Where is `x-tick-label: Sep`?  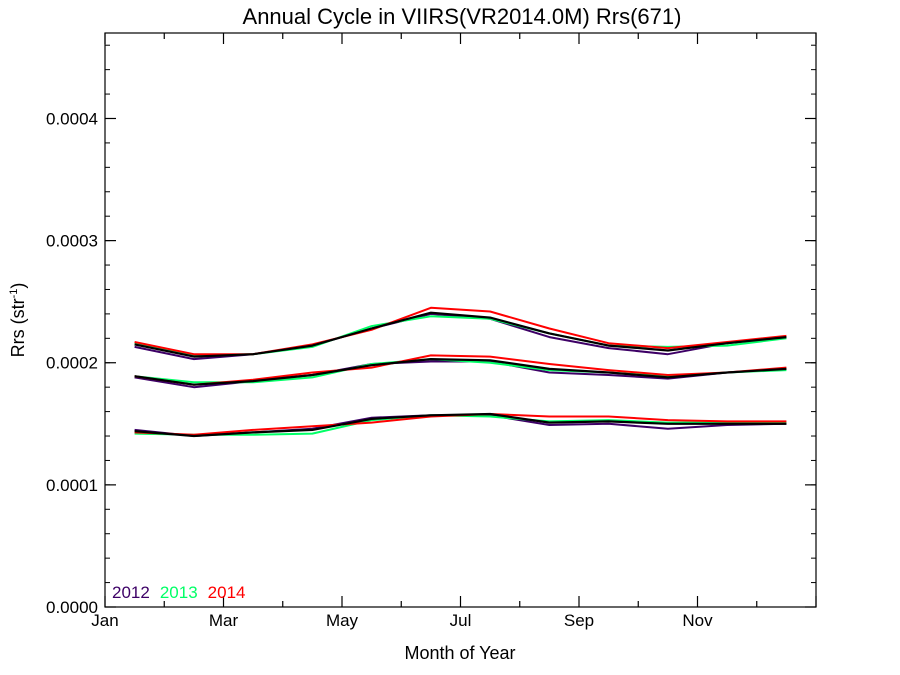 x-tick-label: Sep is located at coordinates (579, 620).